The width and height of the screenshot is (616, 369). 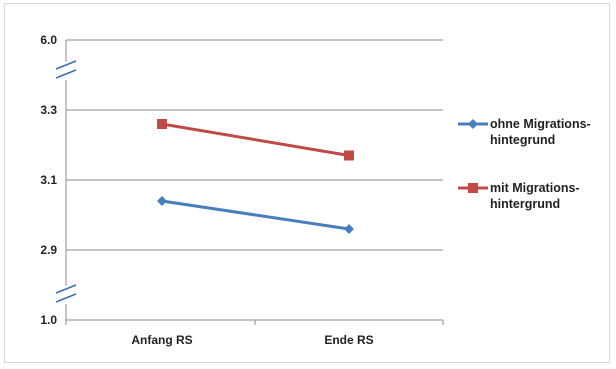 What do you see at coordinates (519, 196) in the screenshot?
I see `legend-item-series-2: mit Migrations- hintergrund` at bounding box center [519, 196].